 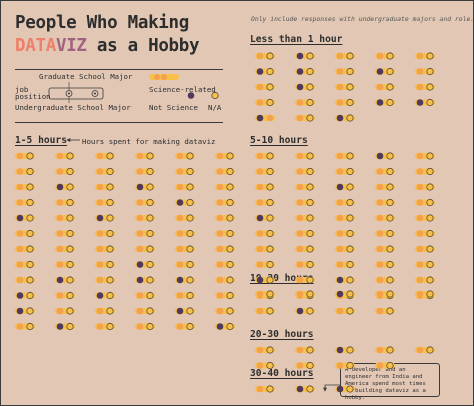 I want to click on title-line-2: DATAVIZ as a Hobby, so click(x=107, y=46).